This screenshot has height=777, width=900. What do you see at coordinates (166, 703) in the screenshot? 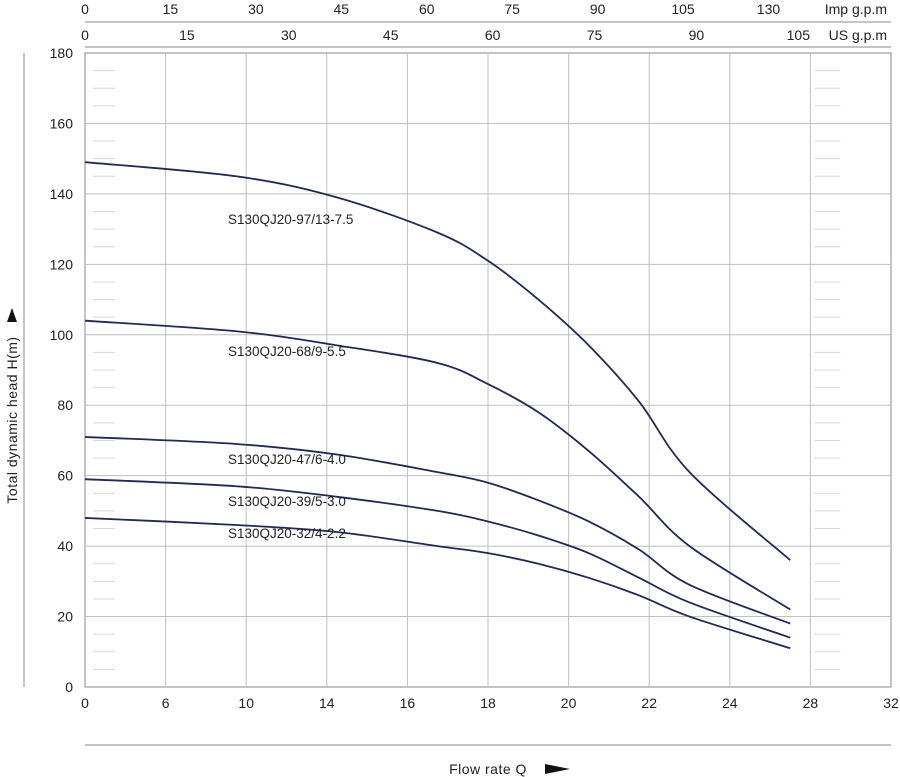
I see `x-tick-label: 6` at bounding box center [166, 703].